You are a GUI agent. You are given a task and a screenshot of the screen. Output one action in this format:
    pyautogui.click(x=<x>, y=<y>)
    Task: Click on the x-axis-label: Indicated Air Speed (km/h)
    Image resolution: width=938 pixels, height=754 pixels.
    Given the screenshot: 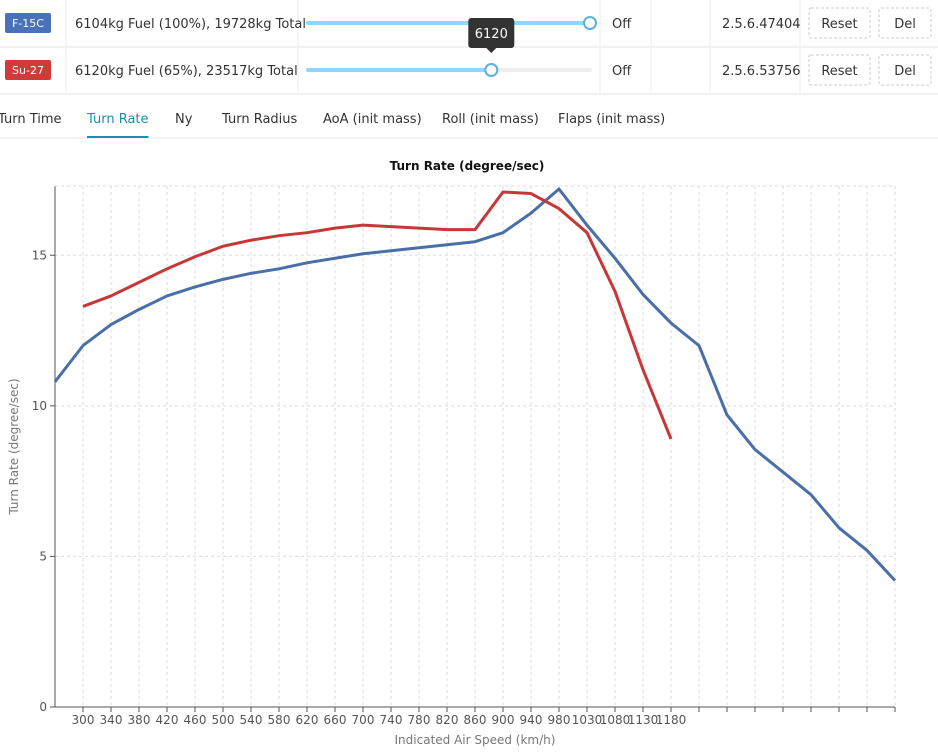 What is the action you would take?
    pyautogui.click(x=475, y=740)
    